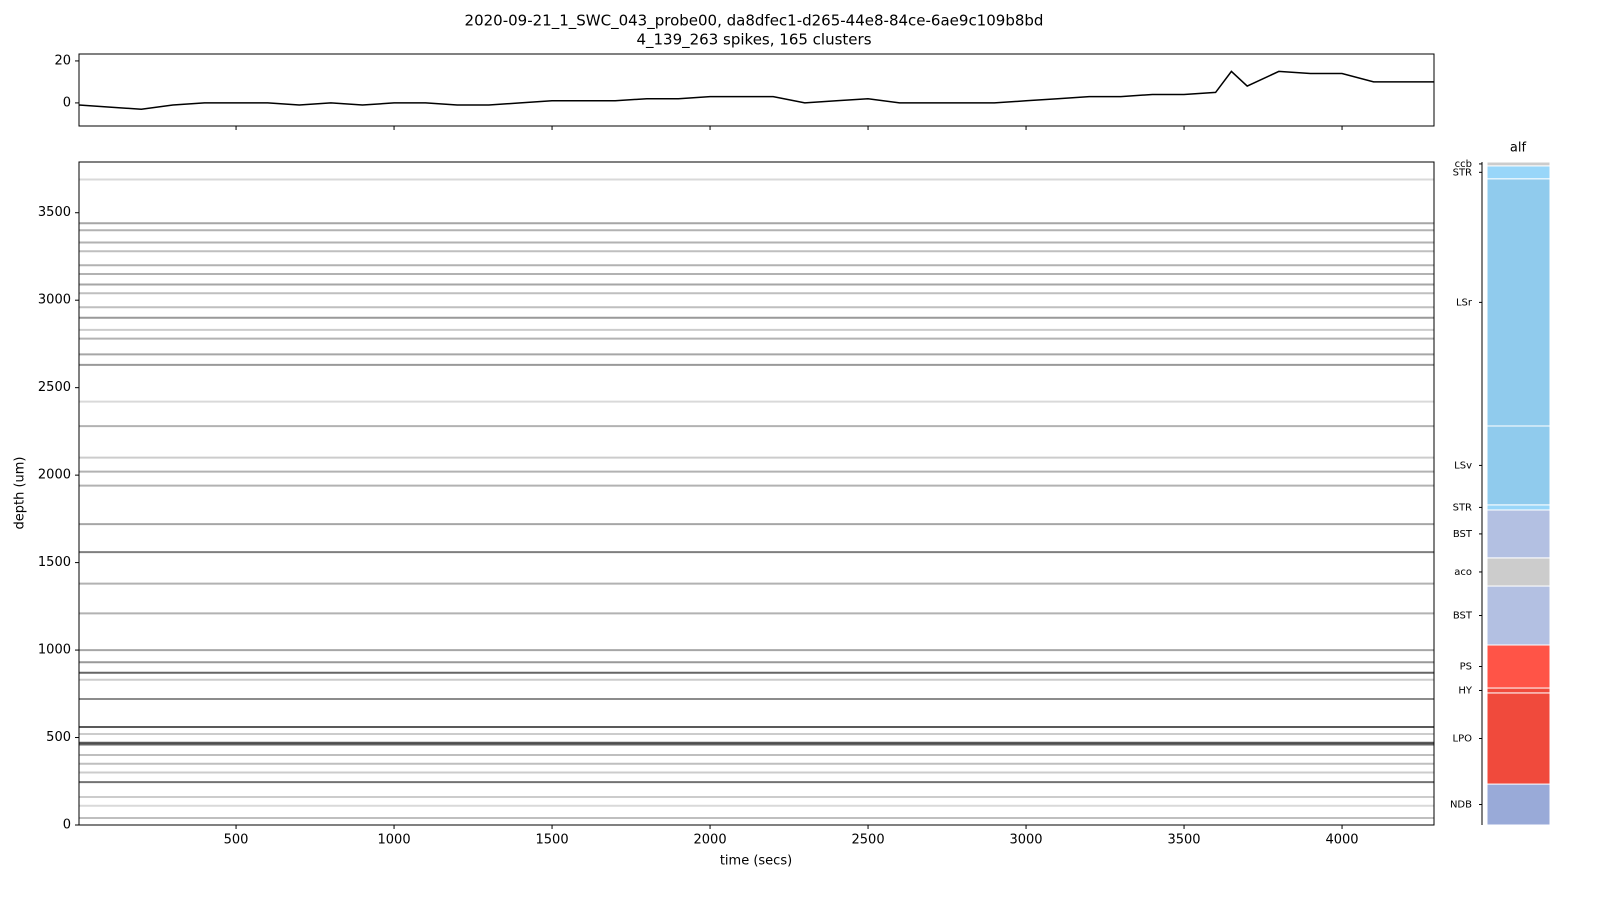 The width and height of the screenshot is (1600, 900). Describe the element at coordinates (1466, 667) in the screenshot. I see `region-label: PS` at that location.